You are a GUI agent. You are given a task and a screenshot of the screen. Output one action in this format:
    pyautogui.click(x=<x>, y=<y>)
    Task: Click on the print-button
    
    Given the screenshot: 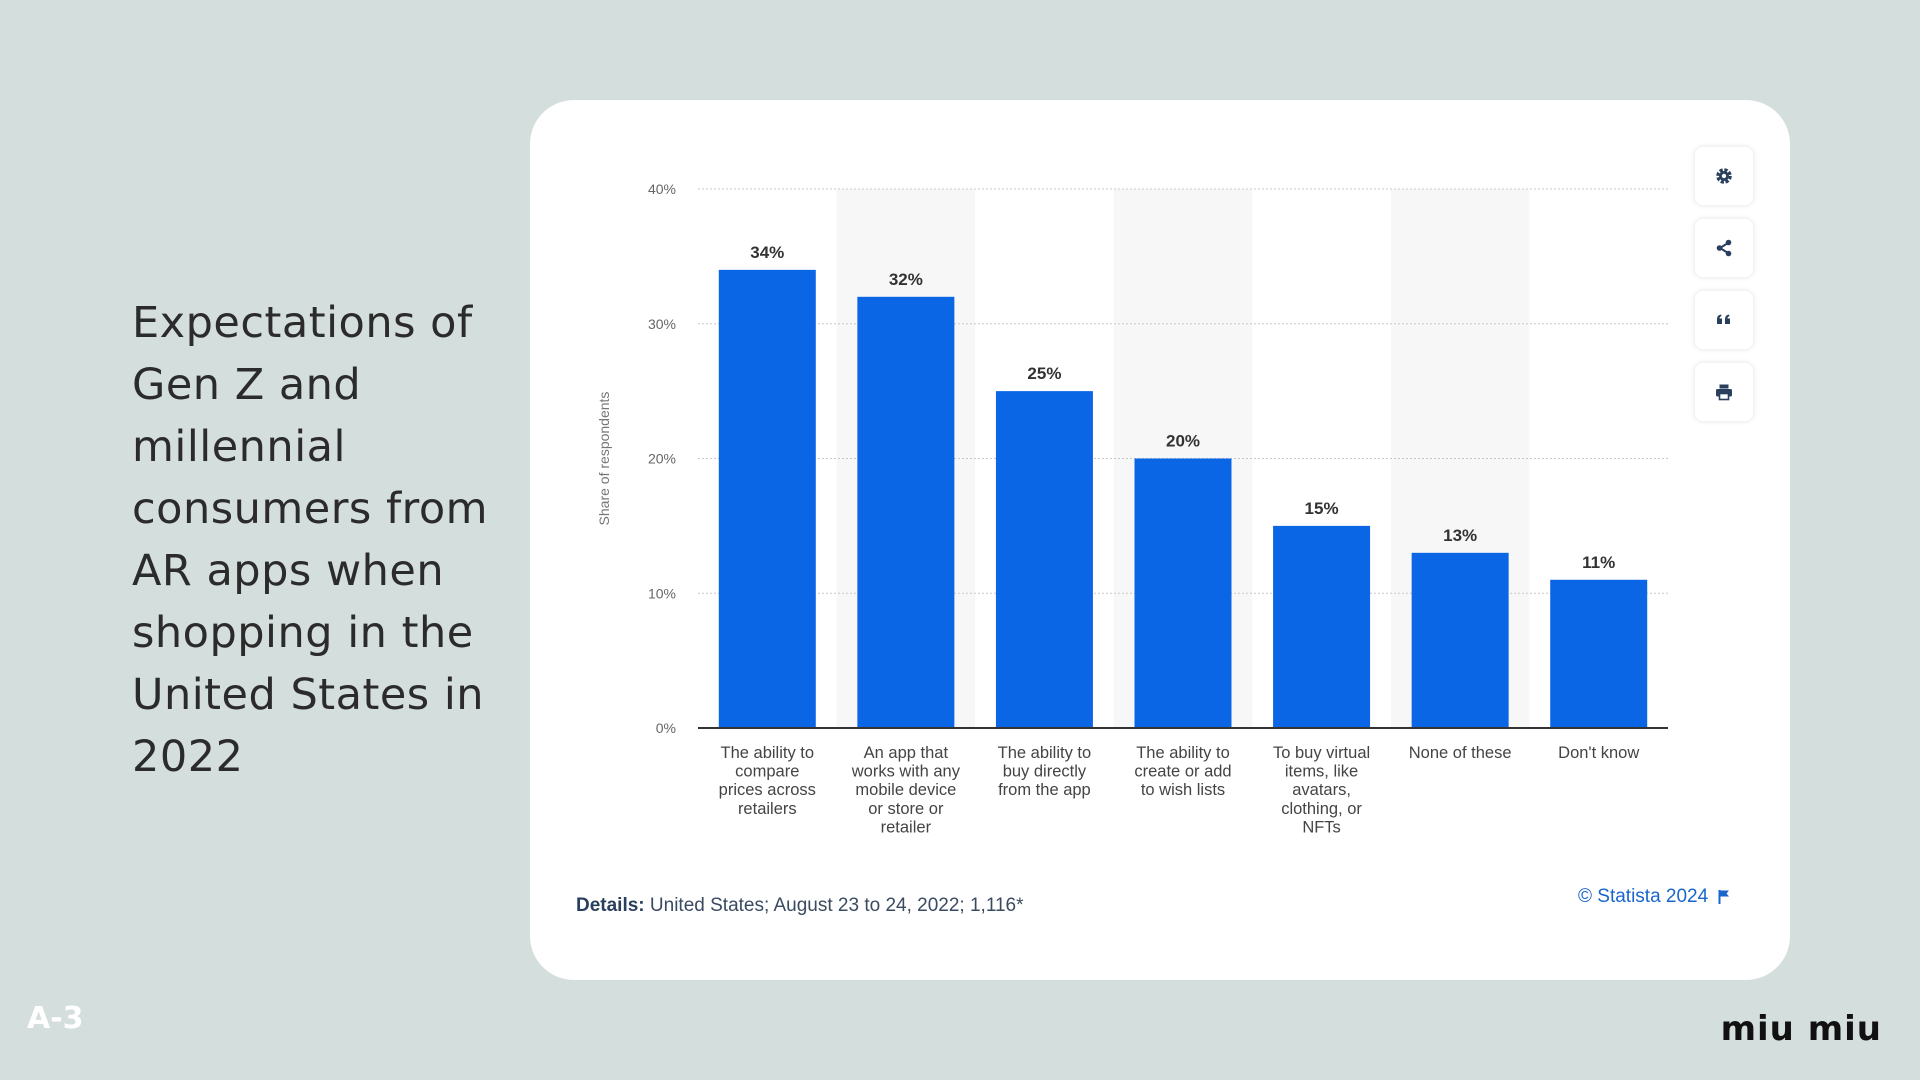 What is the action you would take?
    pyautogui.click(x=1724, y=392)
    